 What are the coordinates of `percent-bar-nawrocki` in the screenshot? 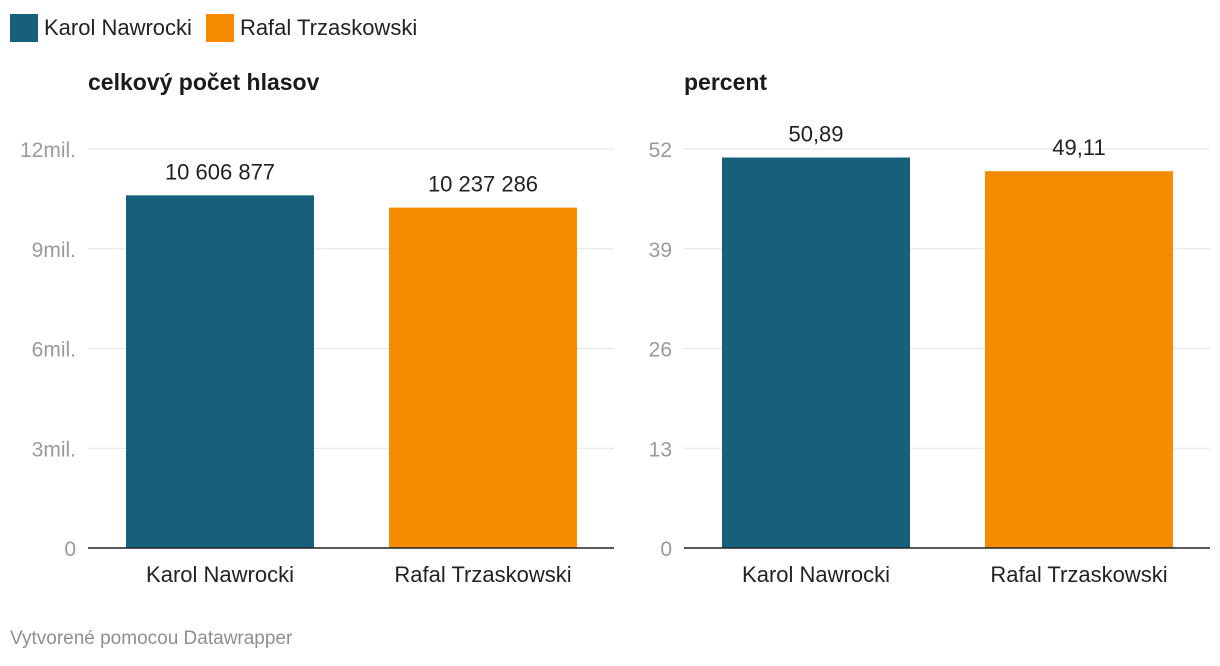 It's located at (816, 352).